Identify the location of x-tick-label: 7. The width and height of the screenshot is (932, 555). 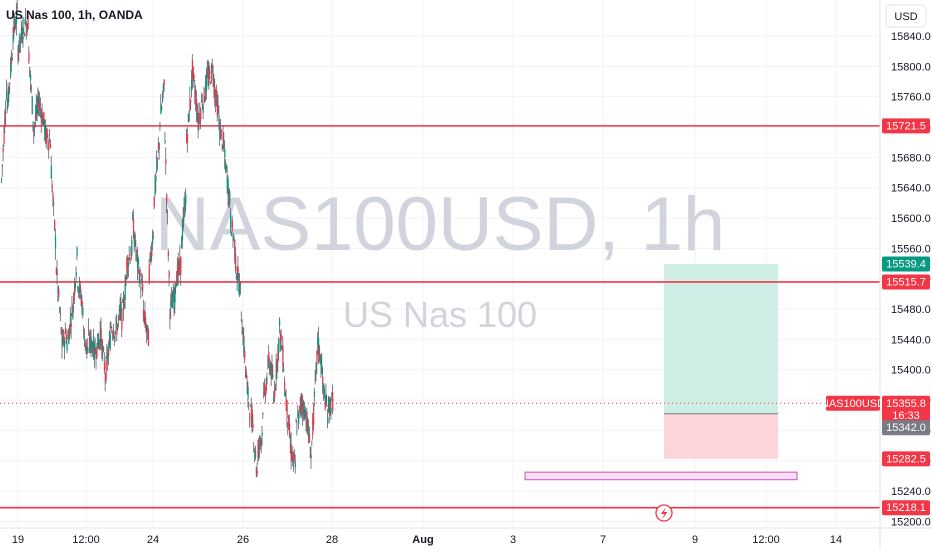
(603, 540).